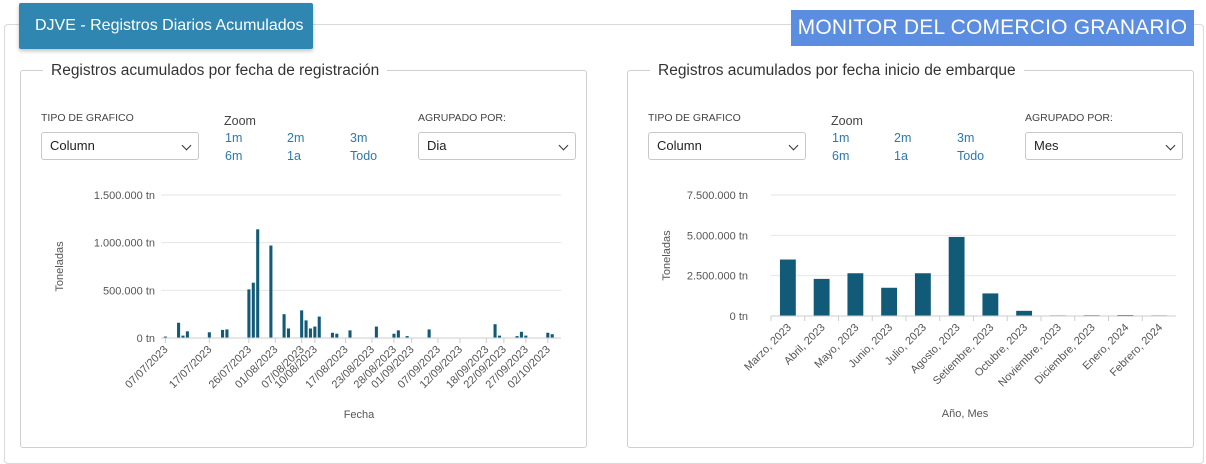  Describe the element at coordinates (1030, 356) in the screenshot. I see `x-tick-label: Noviembre, 2023` at that location.